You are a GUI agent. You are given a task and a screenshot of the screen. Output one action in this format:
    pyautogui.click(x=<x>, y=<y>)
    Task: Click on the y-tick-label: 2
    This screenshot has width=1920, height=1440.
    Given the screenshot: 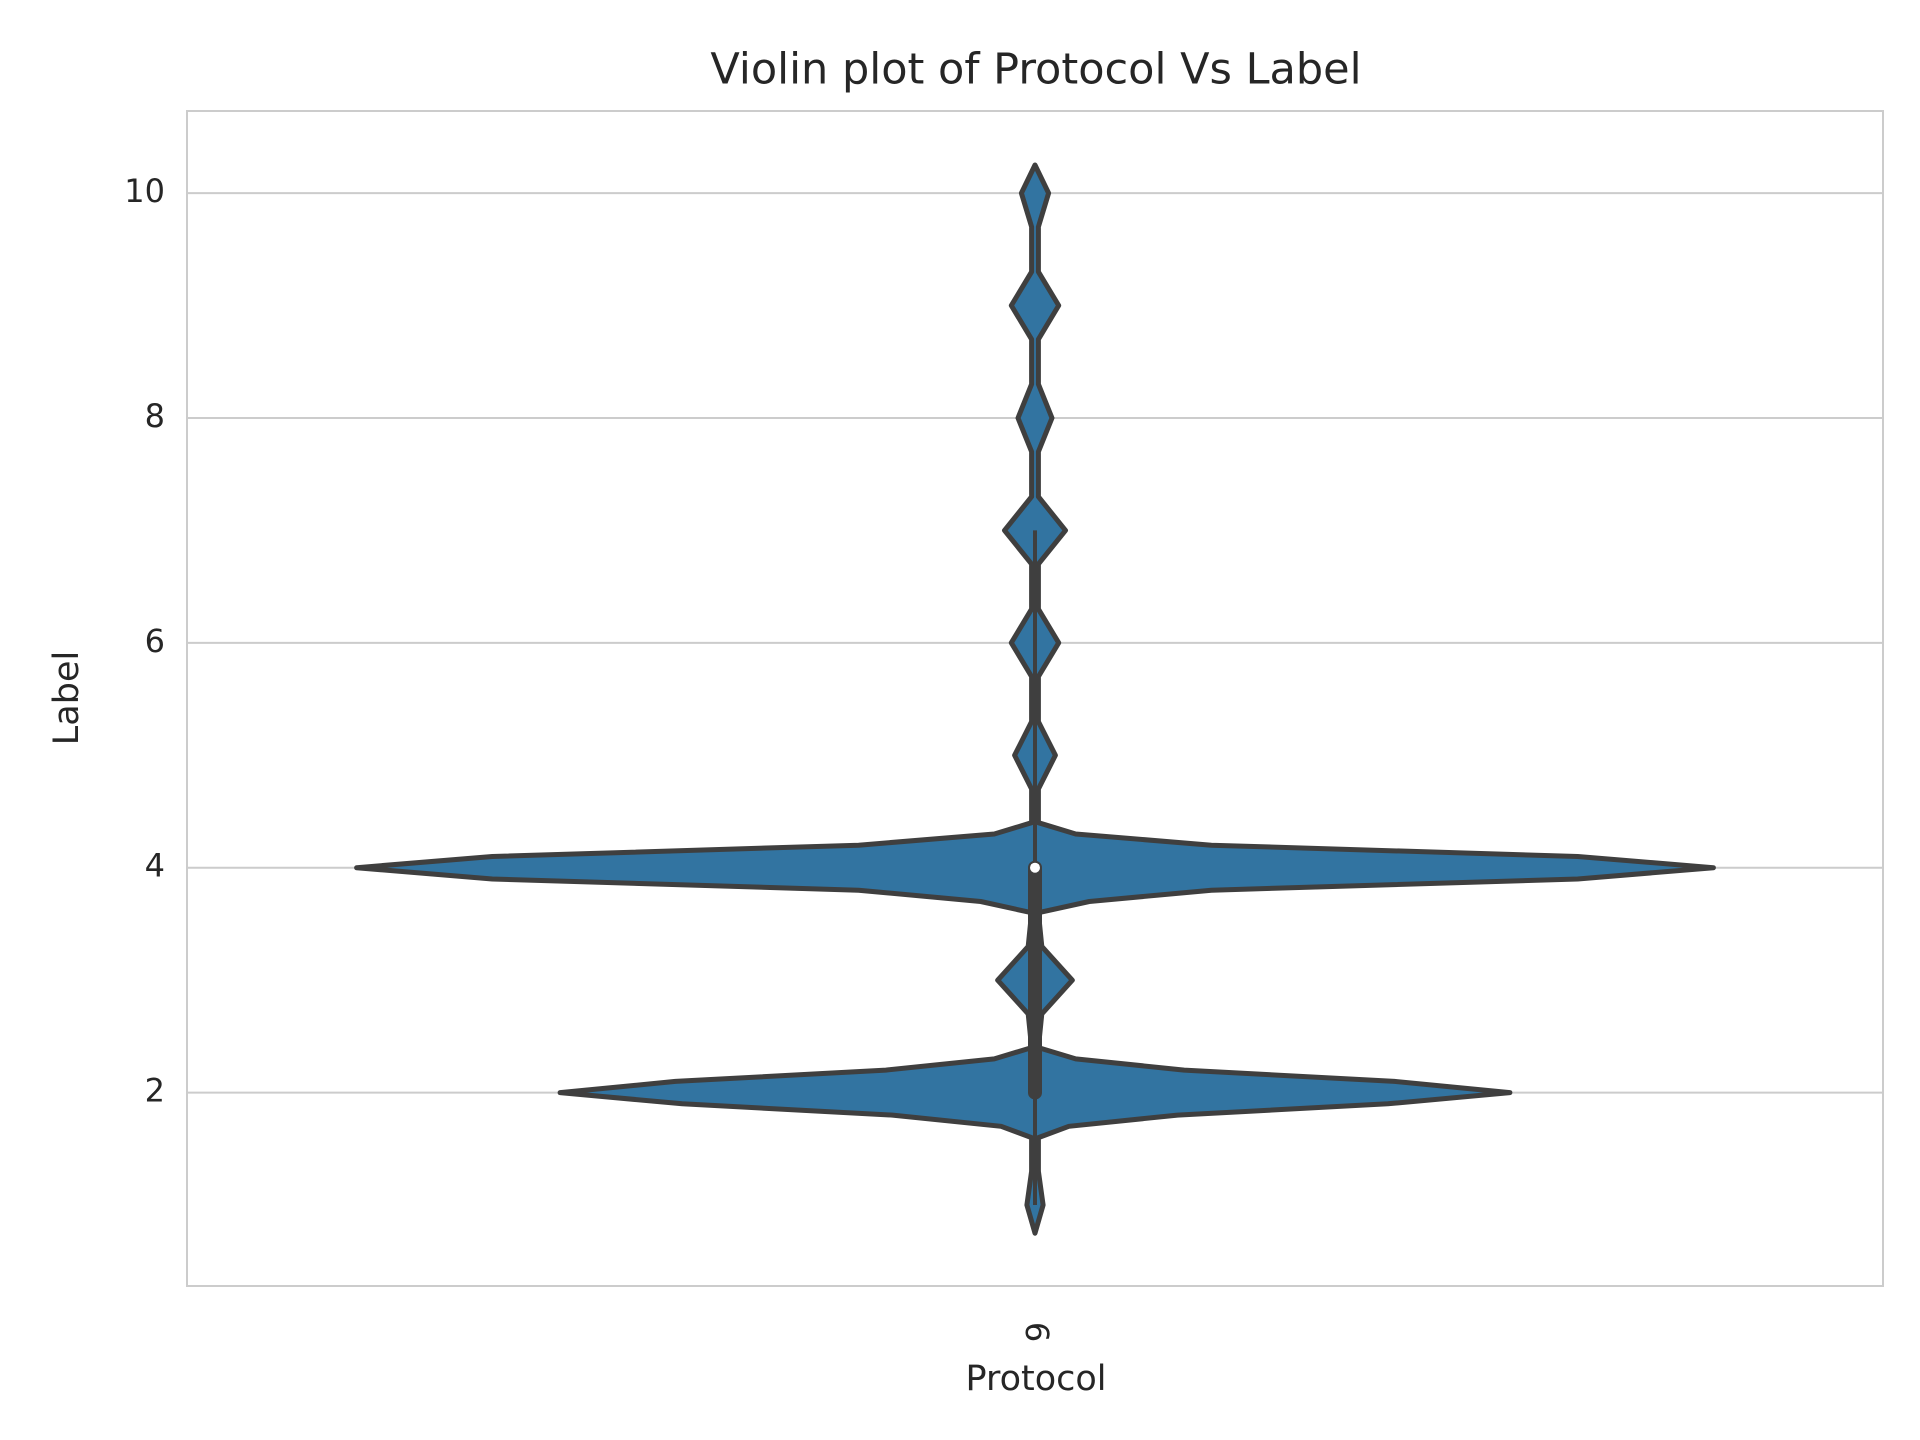 What is the action you would take?
    pyautogui.click(x=155, y=1091)
    